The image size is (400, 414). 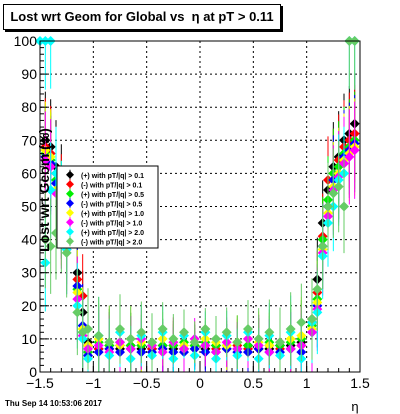 I want to click on legend-entry: (-) with pT/|q| > 0.1, so click(x=104, y=184).